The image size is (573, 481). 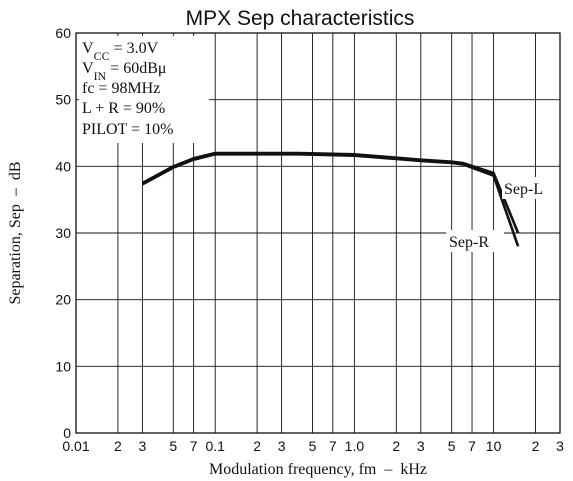 What do you see at coordinates (63, 100) in the screenshot?
I see `y-tick-label: 50` at bounding box center [63, 100].